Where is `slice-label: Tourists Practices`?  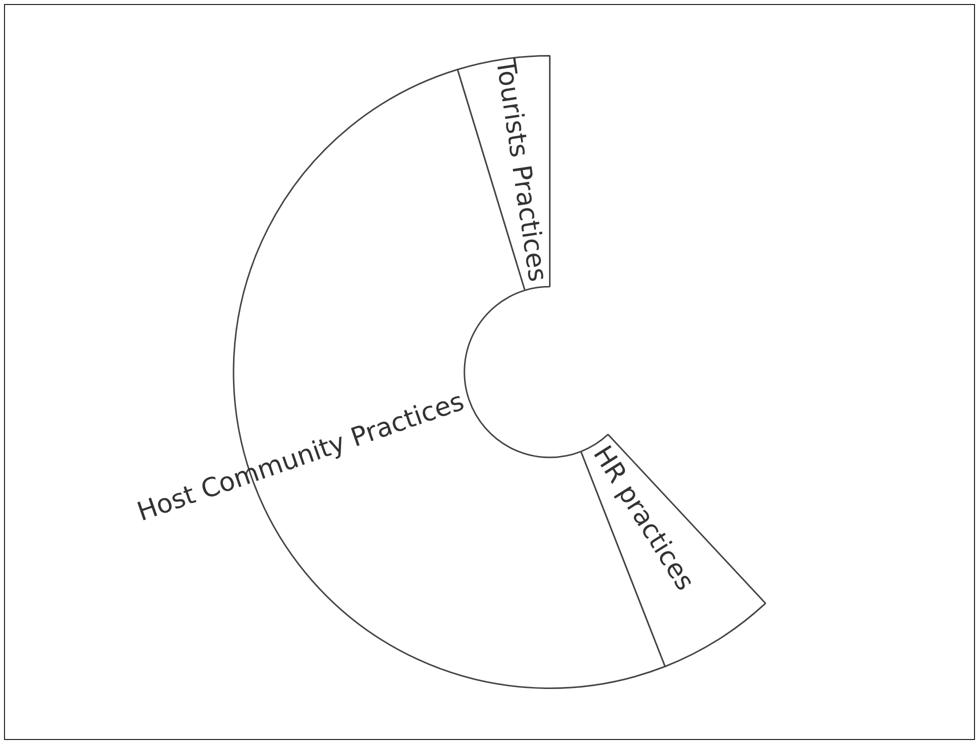 slice-label: Tourists Practices is located at coordinates (520, 170).